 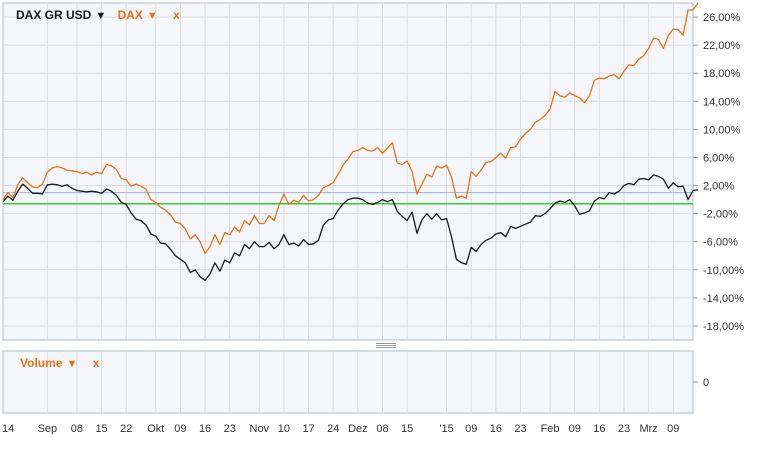 What do you see at coordinates (701, 383) in the screenshot?
I see `volume-y-axis: 0` at bounding box center [701, 383].